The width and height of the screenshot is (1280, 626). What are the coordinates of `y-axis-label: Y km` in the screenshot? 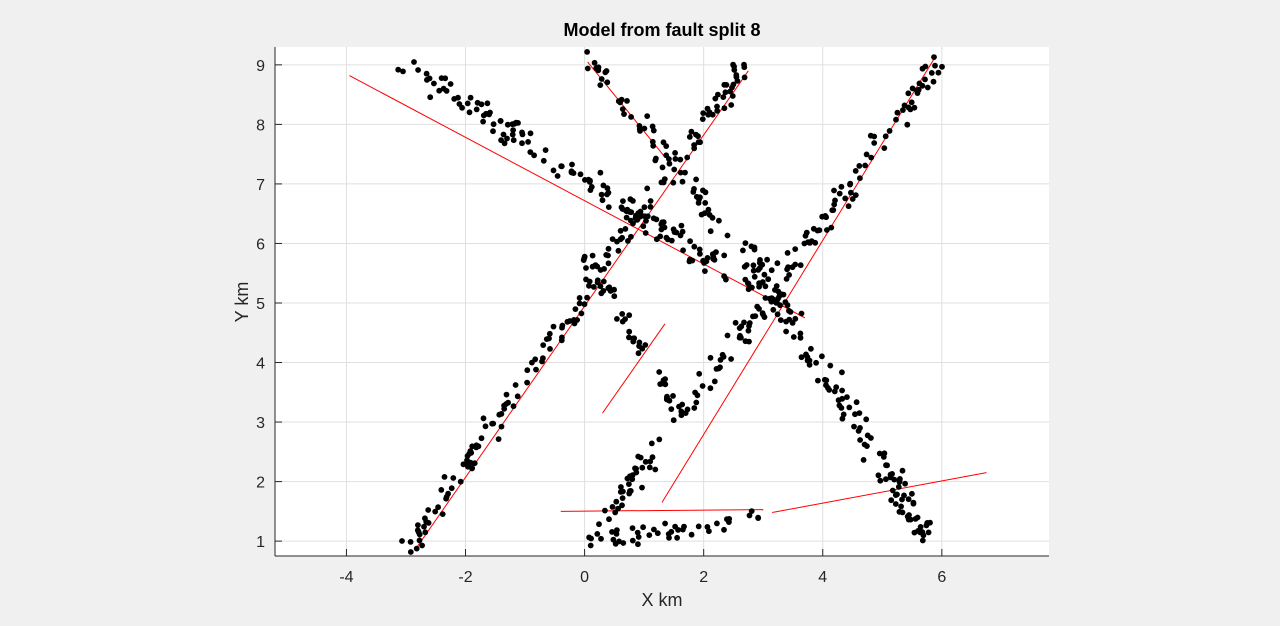 It's located at (242, 302).